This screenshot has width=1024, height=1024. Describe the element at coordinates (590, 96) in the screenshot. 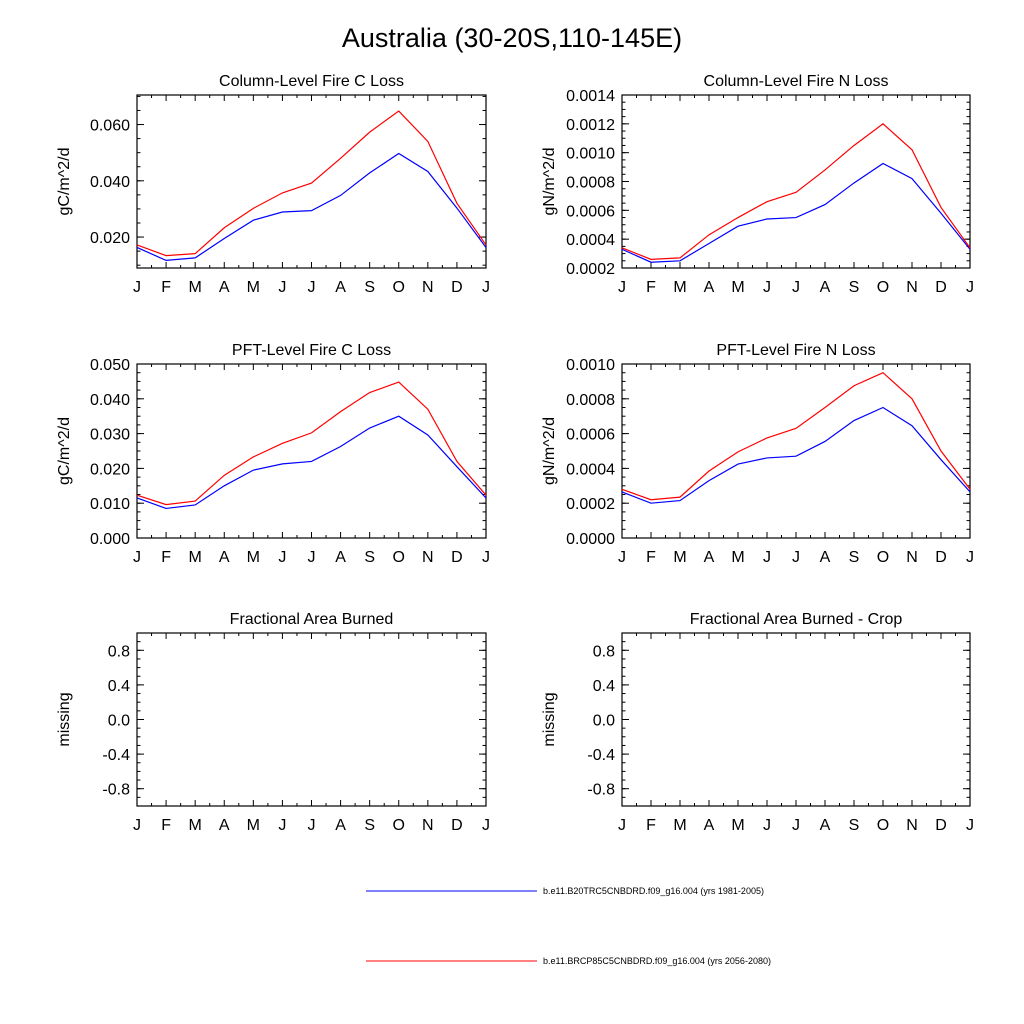

I see `y-tick-label: 0.0014` at that location.